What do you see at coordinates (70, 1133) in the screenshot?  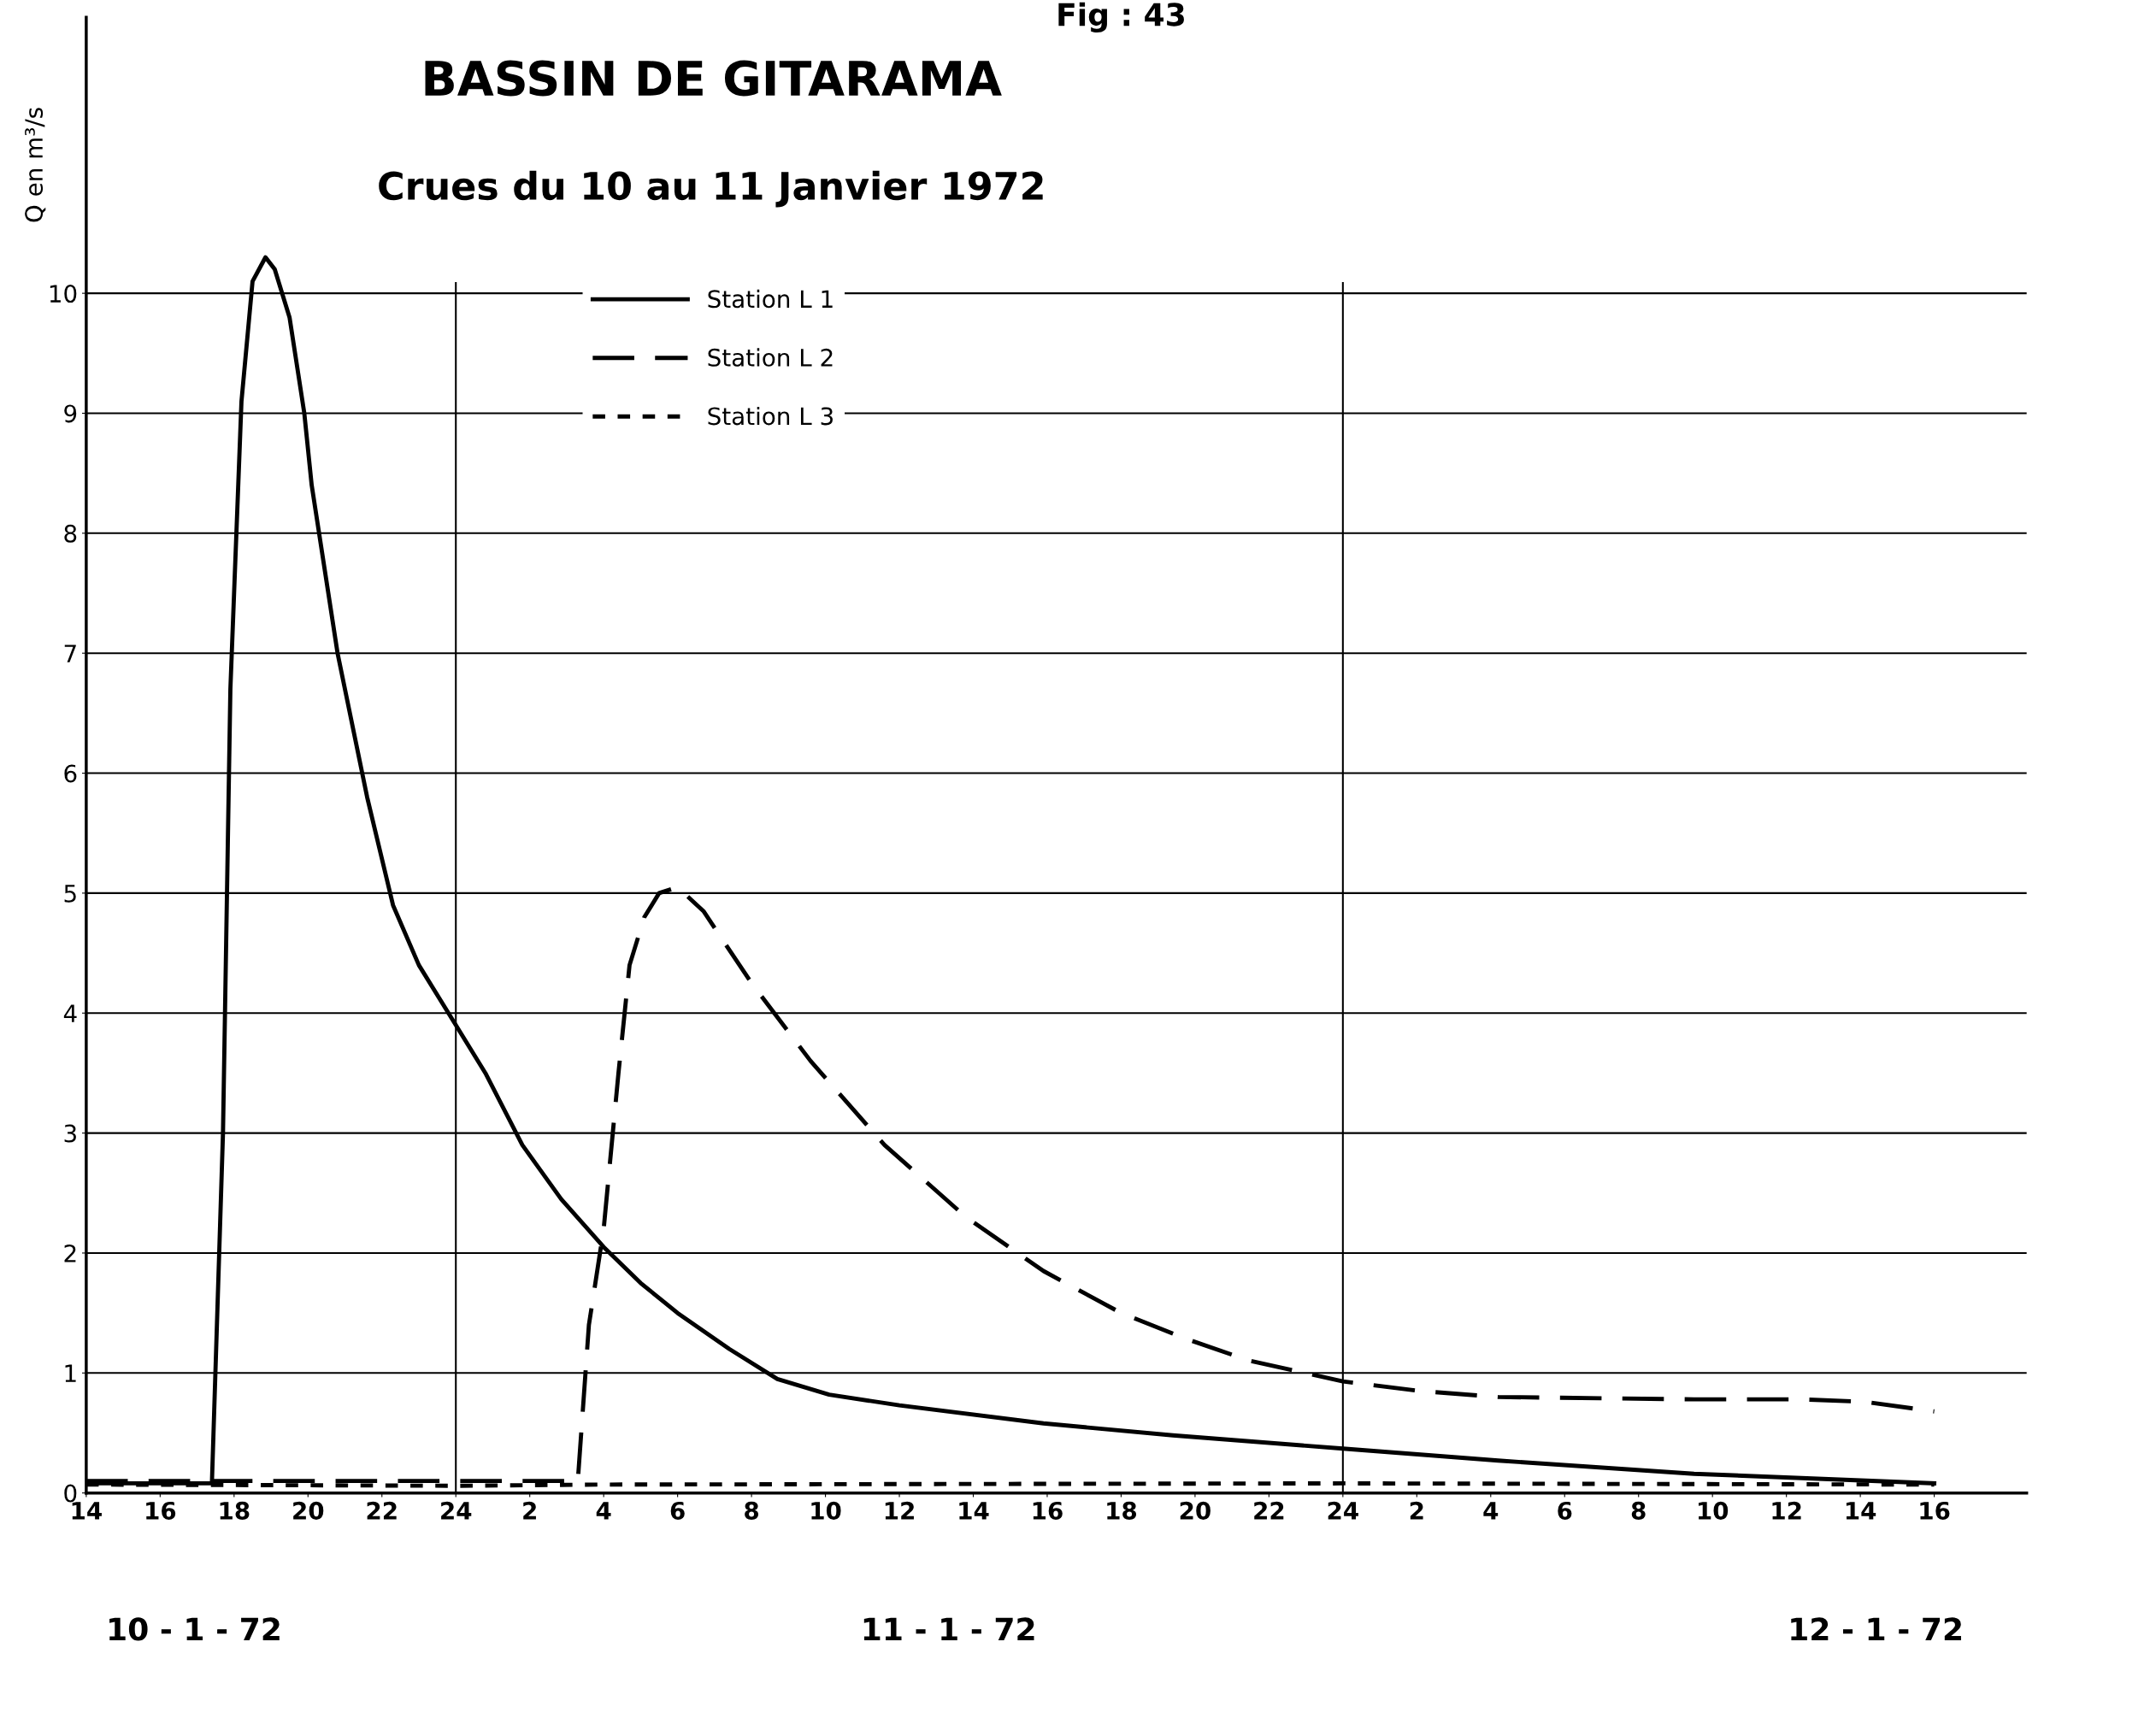 I see `y-tick-label: 3` at bounding box center [70, 1133].